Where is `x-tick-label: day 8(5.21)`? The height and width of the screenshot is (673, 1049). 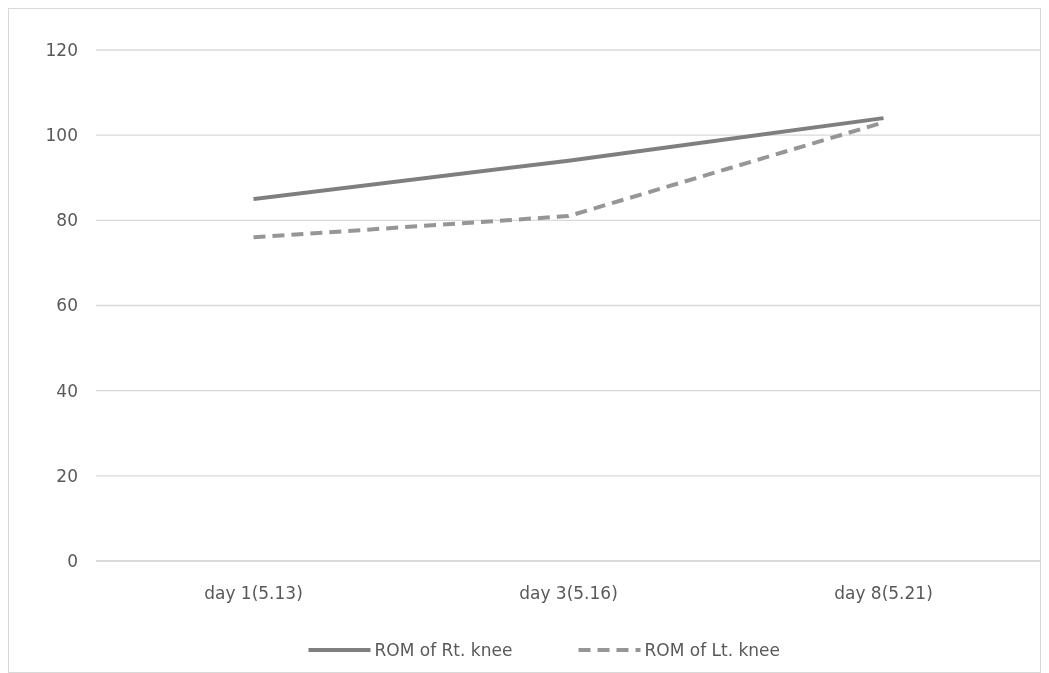
x-tick-label: day 8(5.21) is located at coordinates (883, 593).